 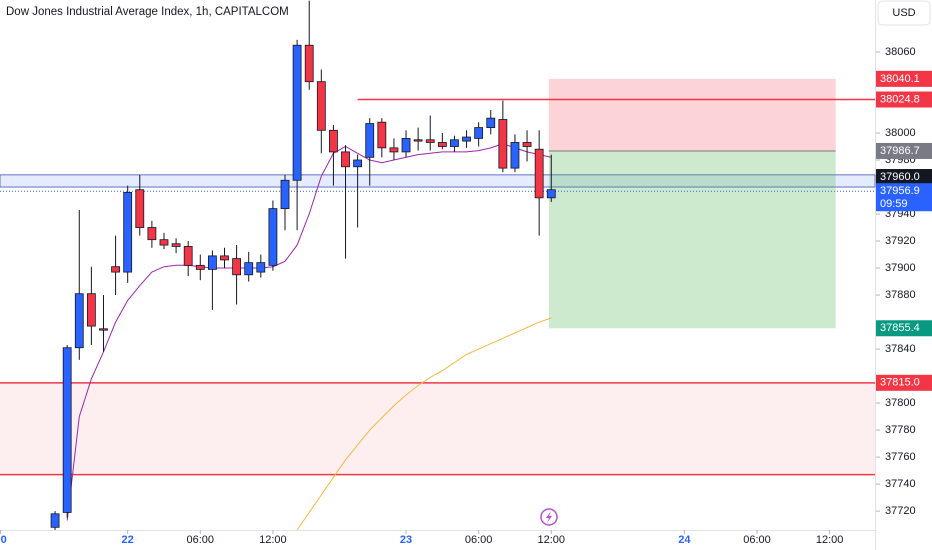 I want to click on y-tick-label: 37840, so click(x=900, y=349).